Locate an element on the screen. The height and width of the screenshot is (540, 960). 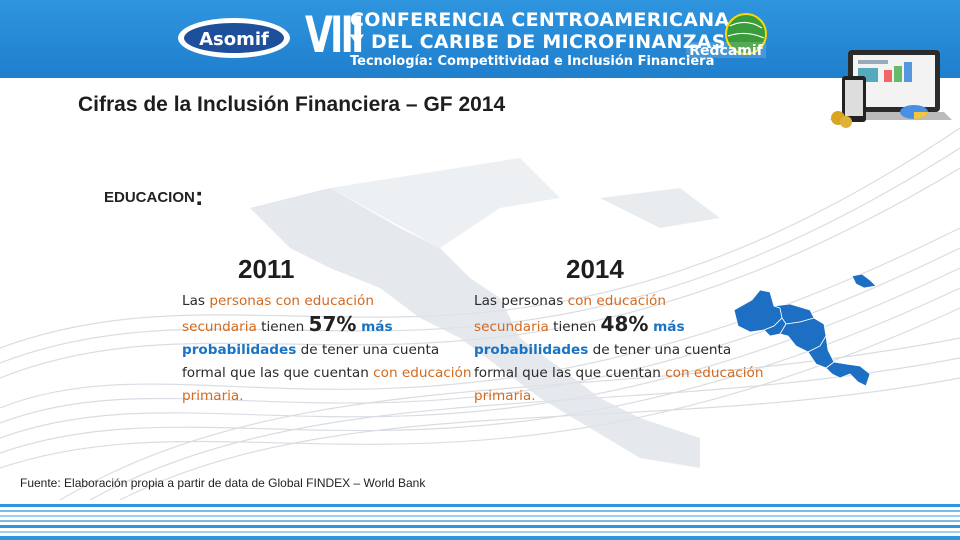
highlight-text: con educación is located at coordinates (616, 301).